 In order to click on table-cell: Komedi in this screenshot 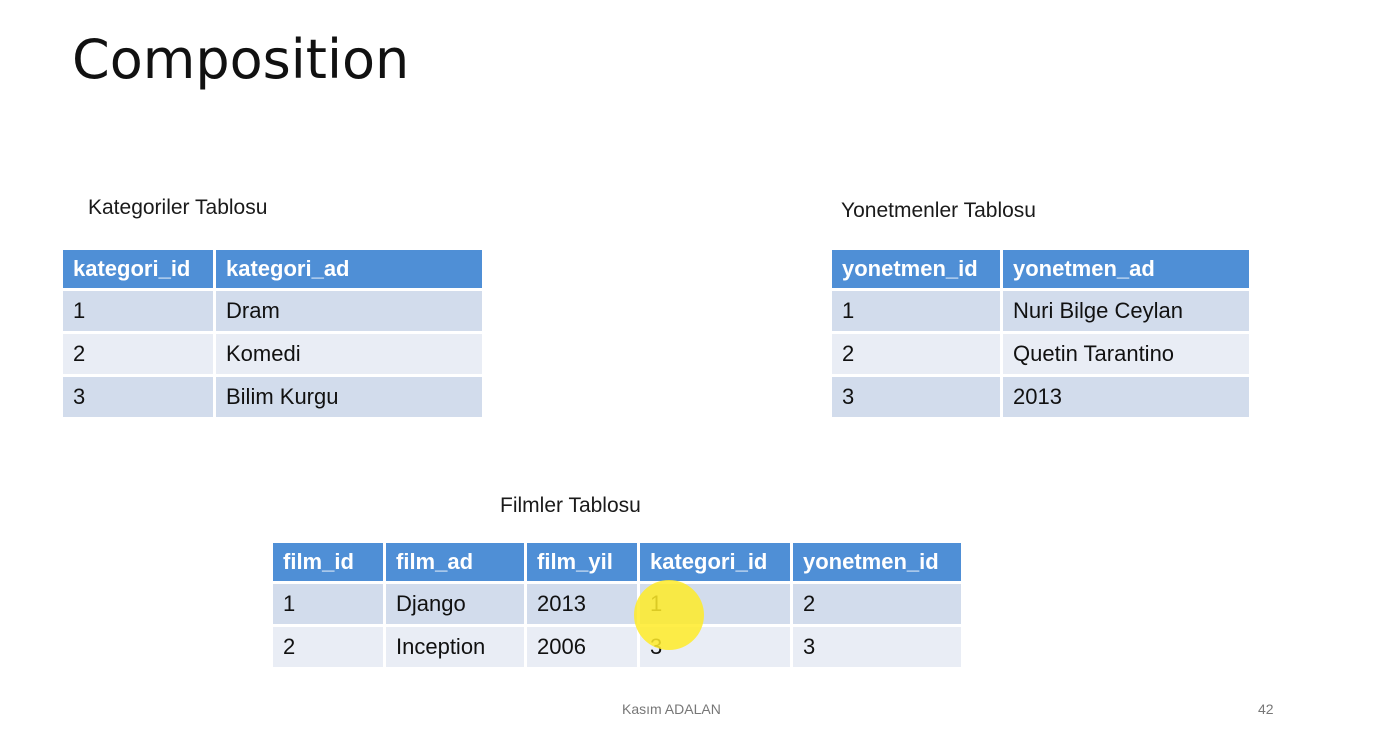, I will do `click(349, 354)`.